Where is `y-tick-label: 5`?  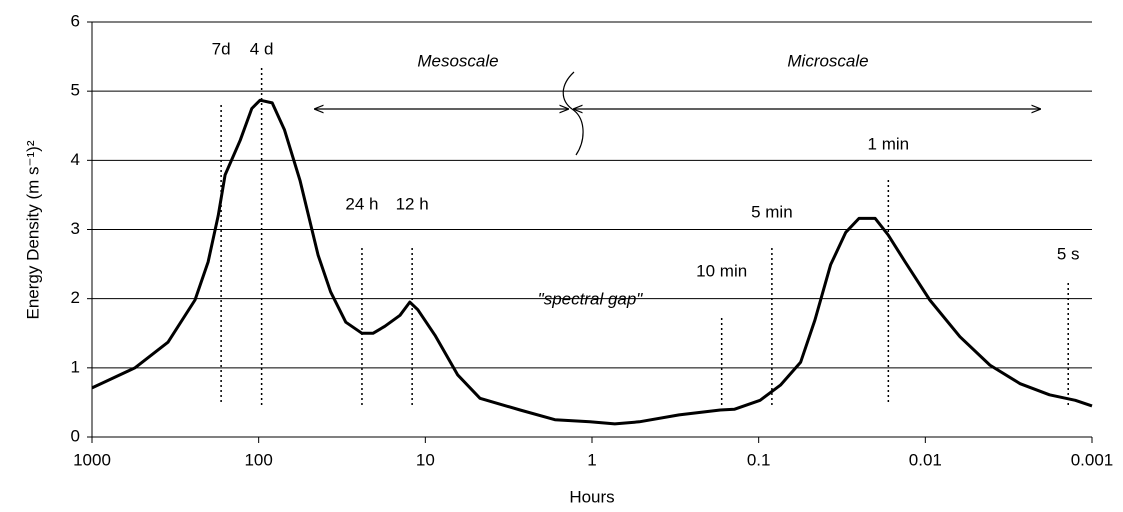
y-tick-label: 5 is located at coordinates (75, 90).